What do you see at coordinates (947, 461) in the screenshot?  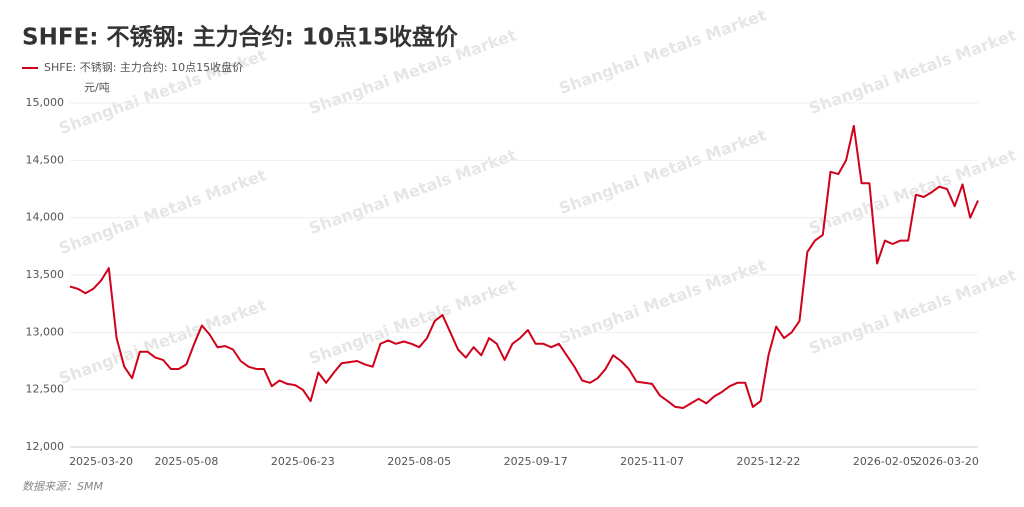 I see `x-tick-label: 2026-03-20` at bounding box center [947, 461].